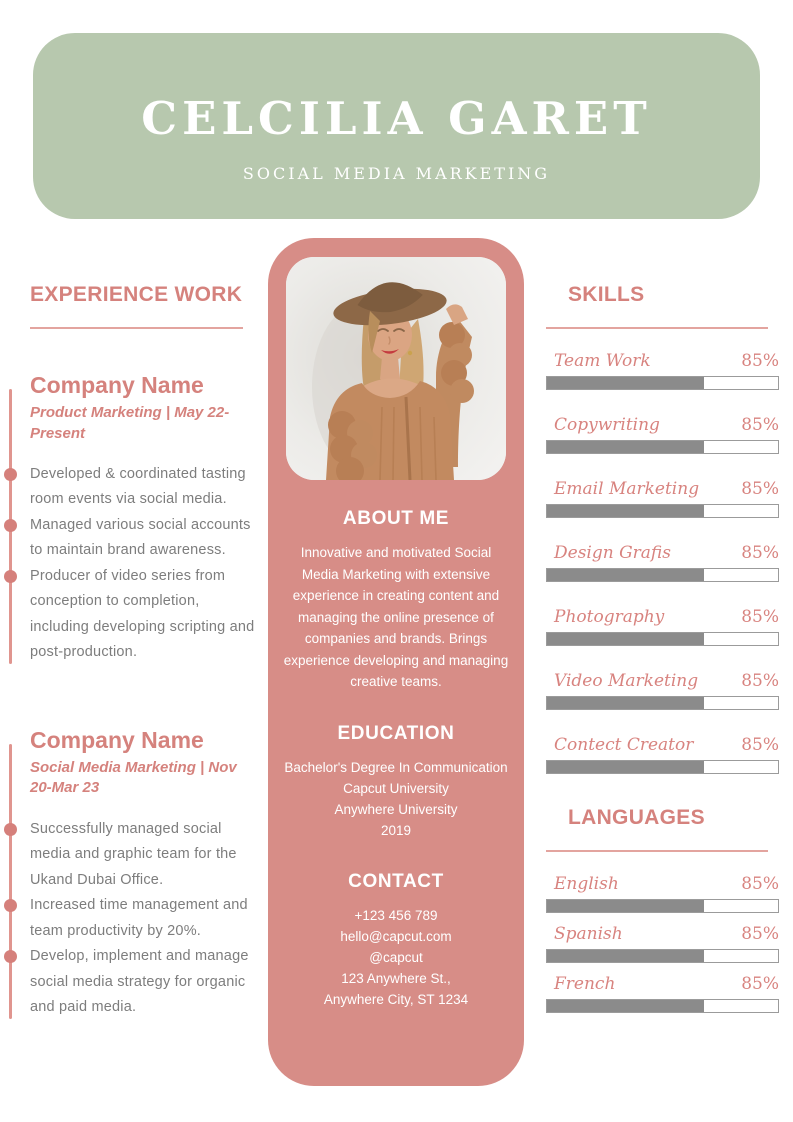 This screenshot has height=1122, width=793. Describe the element at coordinates (626, 681) in the screenshot. I see `skill-name: Video Marketing` at that location.